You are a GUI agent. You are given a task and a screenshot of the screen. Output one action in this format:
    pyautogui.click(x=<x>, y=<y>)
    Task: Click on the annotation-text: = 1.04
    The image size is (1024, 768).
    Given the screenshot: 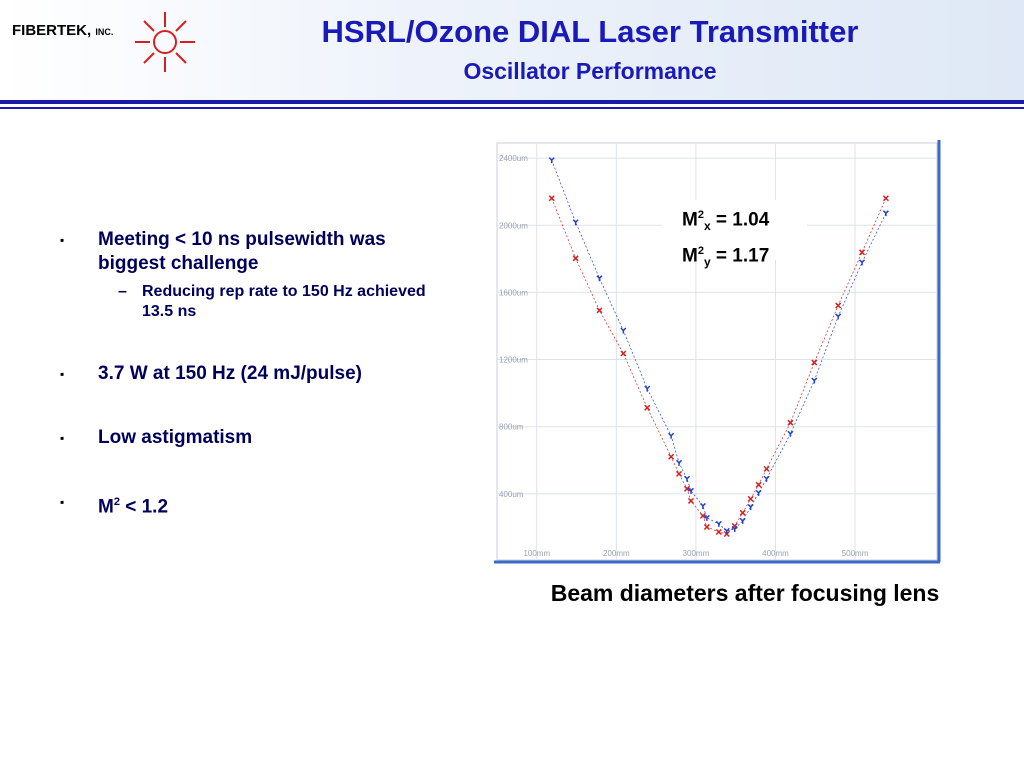 What is the action you would take?
    pyautogui.click(x=740, y=220)
    